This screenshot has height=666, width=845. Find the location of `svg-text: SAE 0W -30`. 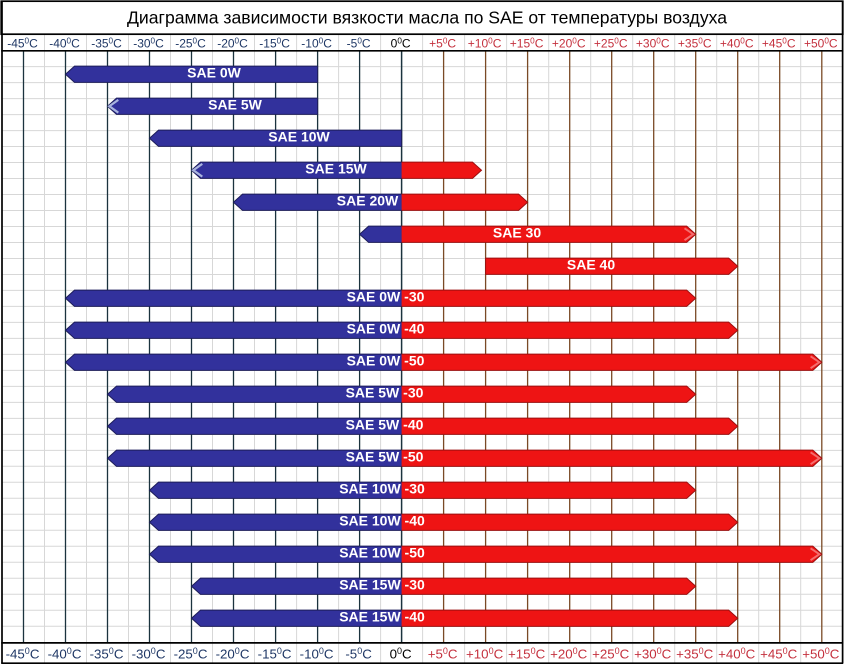

svg-text: SAE 0W -30 is located at coordinates (386, 297).